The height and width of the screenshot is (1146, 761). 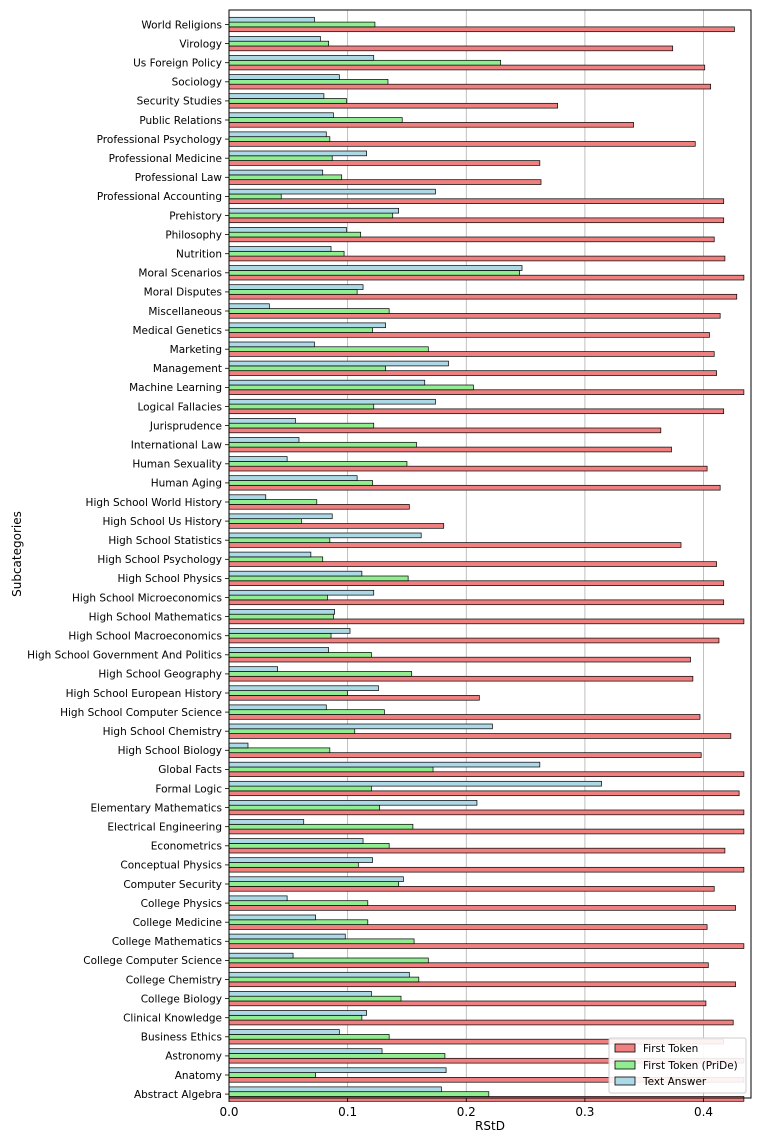 What do you see at coordinates (289, 631) in the screenshot?
I see `bar-text-answer-high-school-macroeconomics` at bounding box center [289, 631].